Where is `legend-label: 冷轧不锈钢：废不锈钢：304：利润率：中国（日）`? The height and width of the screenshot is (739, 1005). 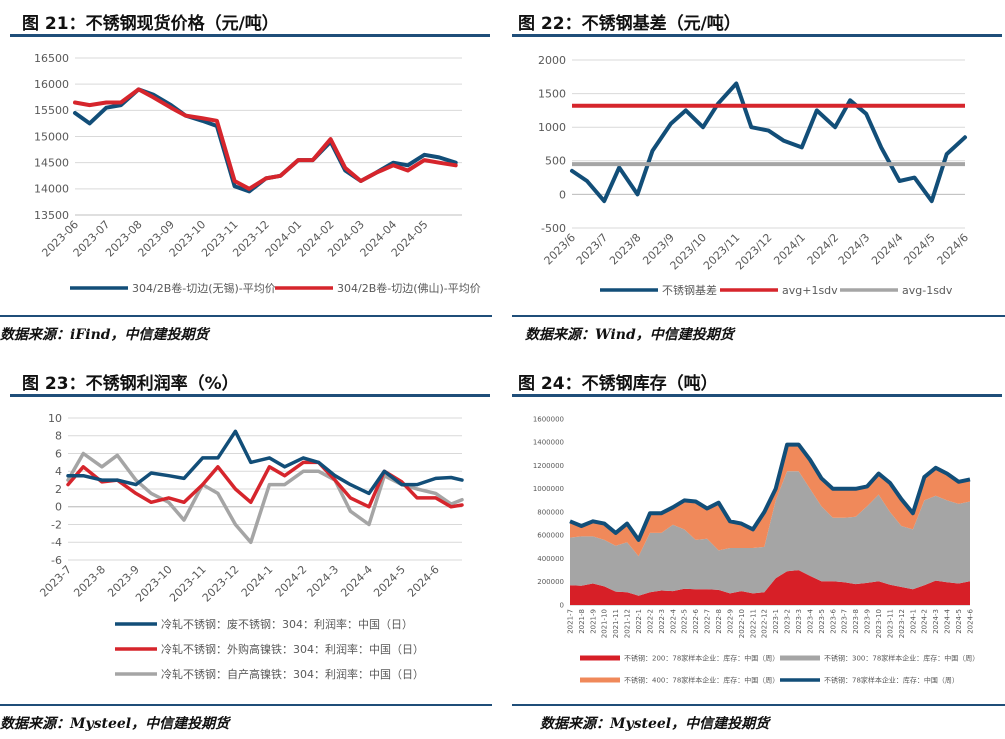 legend-label: 冷轧不锈钢：废不锈钢：304：利润率：中国（日） is located at coordinates (287, 624).